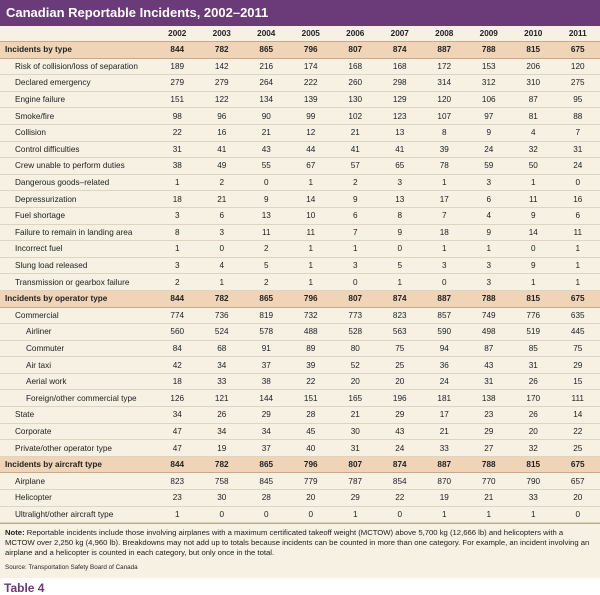  I want to click on cell-value: 749, so click(489, 315).